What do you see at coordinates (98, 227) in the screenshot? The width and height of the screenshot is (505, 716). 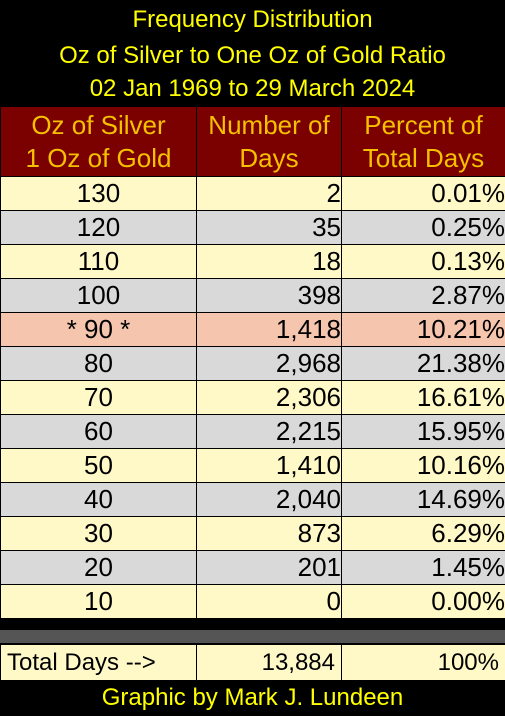 I see `ratio-cell: 120` at bounding box center [98, 227].